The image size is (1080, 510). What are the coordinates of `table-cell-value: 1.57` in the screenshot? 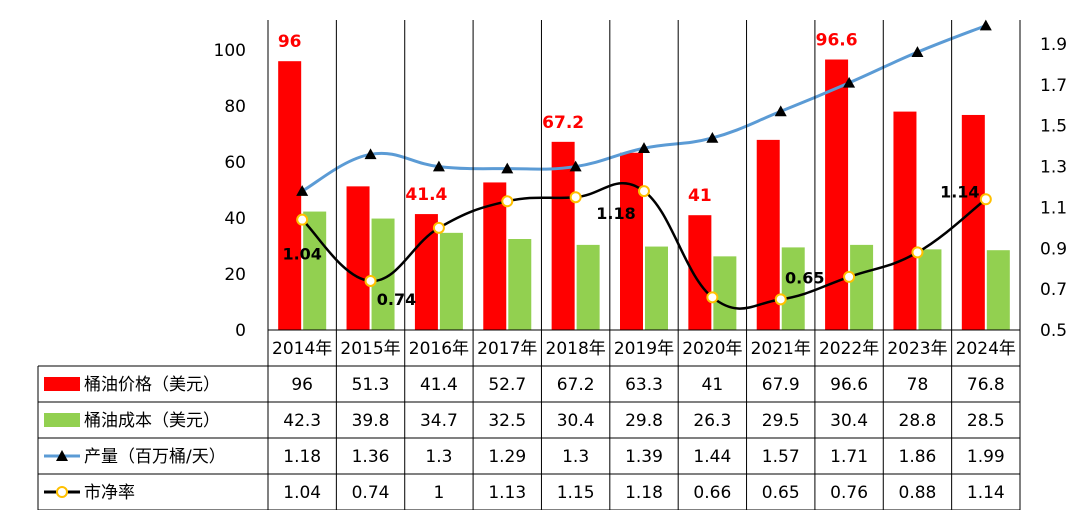 It's located at (781, 457).